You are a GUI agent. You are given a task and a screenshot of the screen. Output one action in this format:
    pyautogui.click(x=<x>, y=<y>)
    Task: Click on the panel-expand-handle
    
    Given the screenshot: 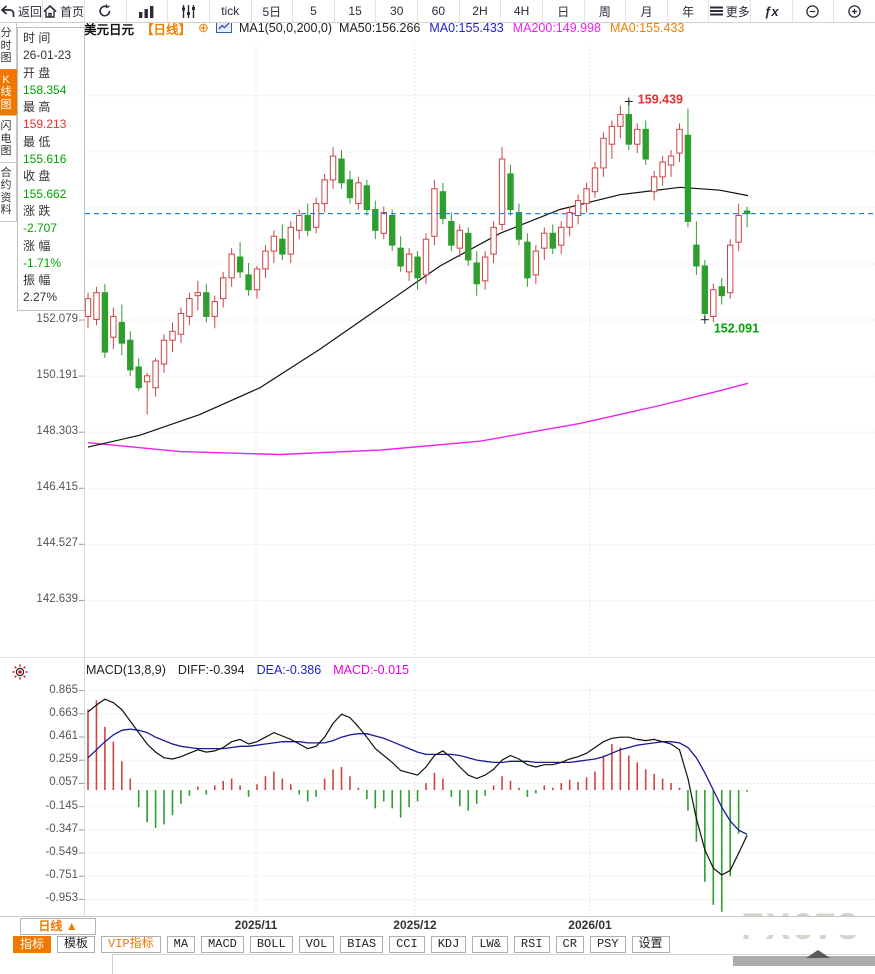 What is the action you would take?
    pyautogui.click(x=804, y=961)
    